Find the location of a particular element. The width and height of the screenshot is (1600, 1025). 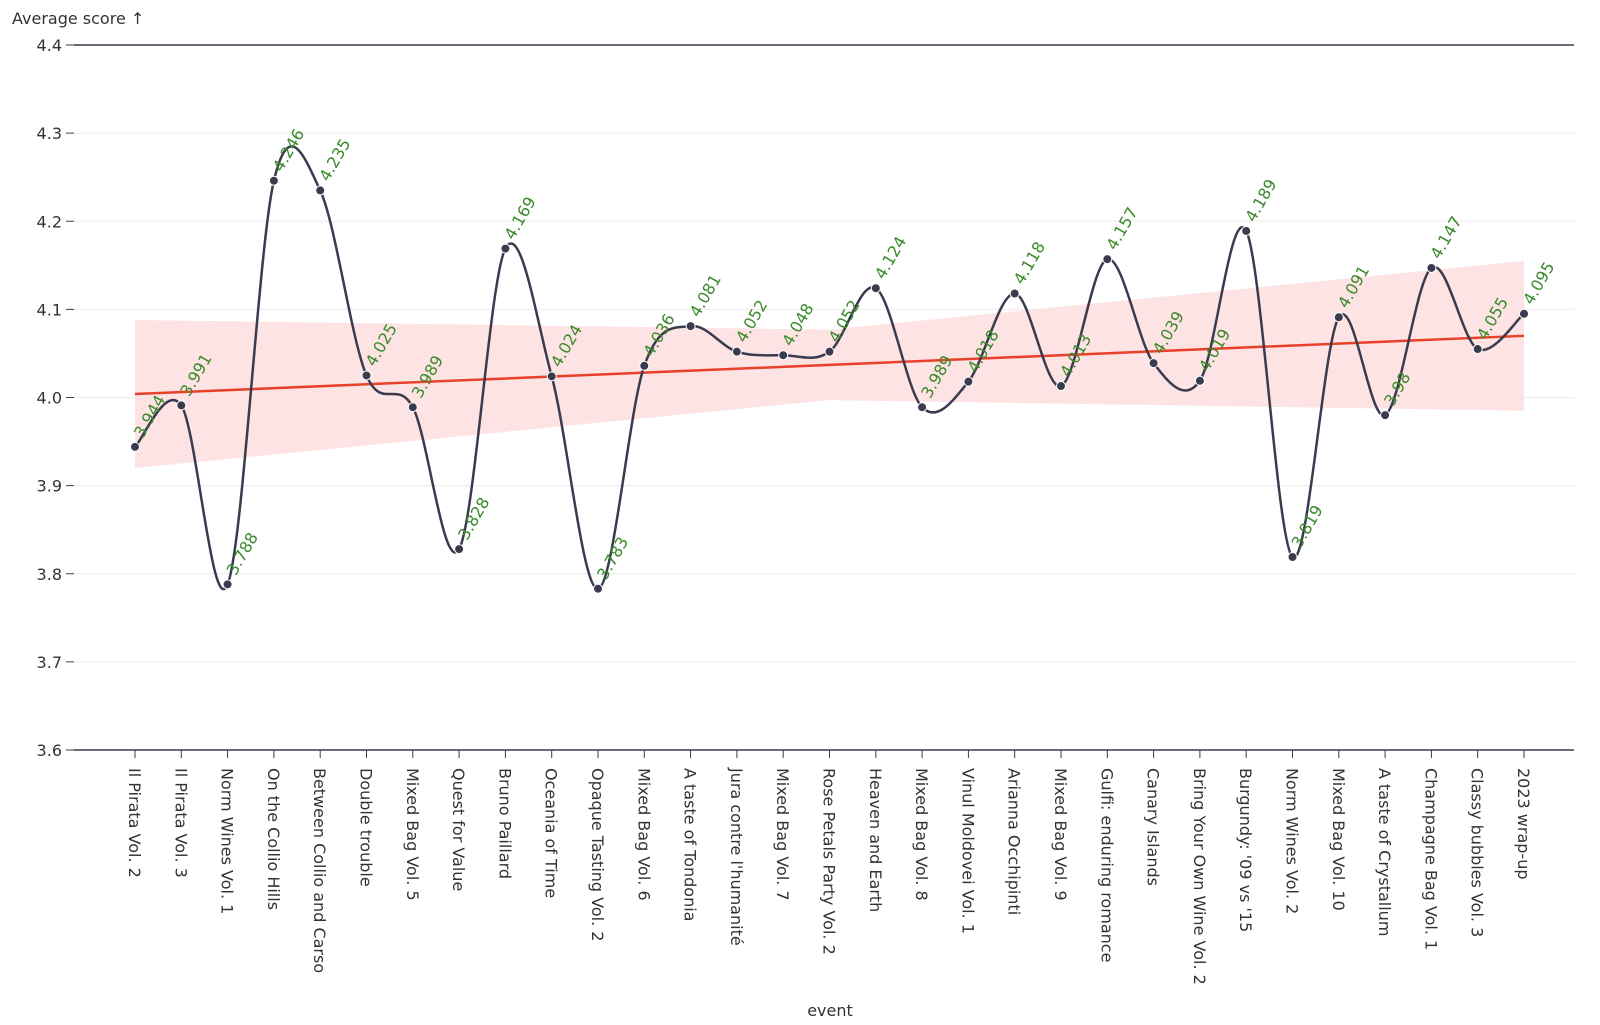

x-tick-label: Il Pirata Vol. 3 is located at coordinates (180, 823).